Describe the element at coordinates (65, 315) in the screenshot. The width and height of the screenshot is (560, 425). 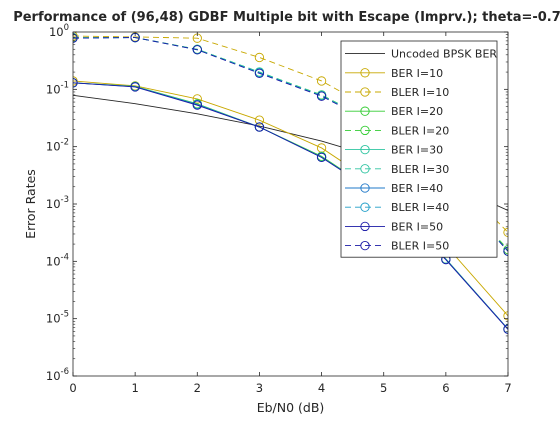
I see `y-tick-exponent: -5` at that location.